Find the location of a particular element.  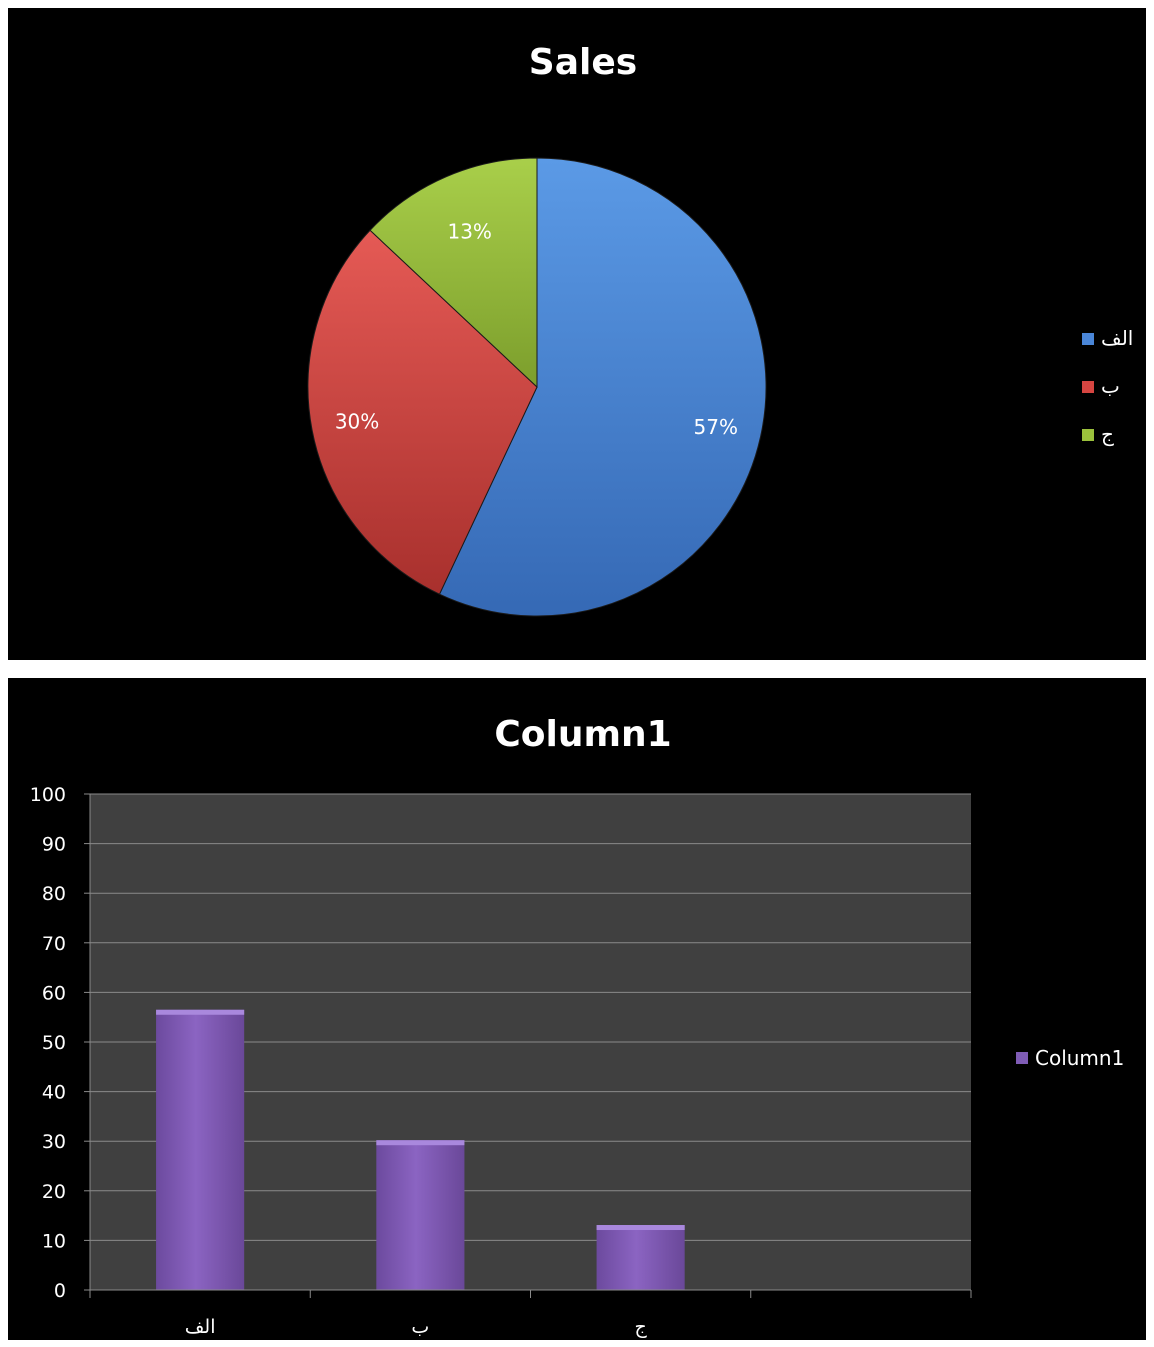

pie-slices is located at coordinates (537, 387).